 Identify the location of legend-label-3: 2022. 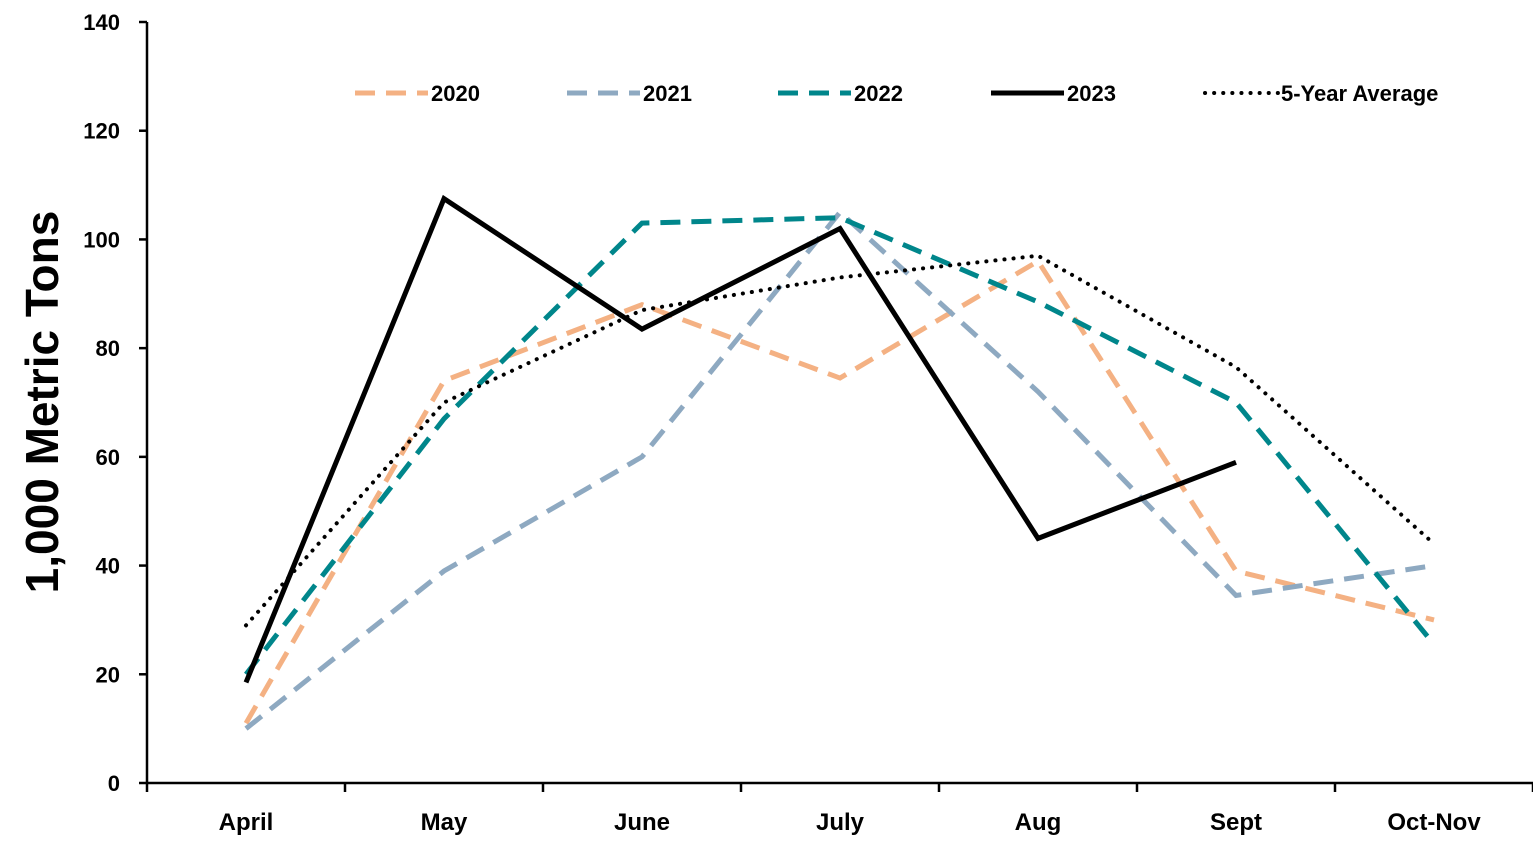
(878, 93).